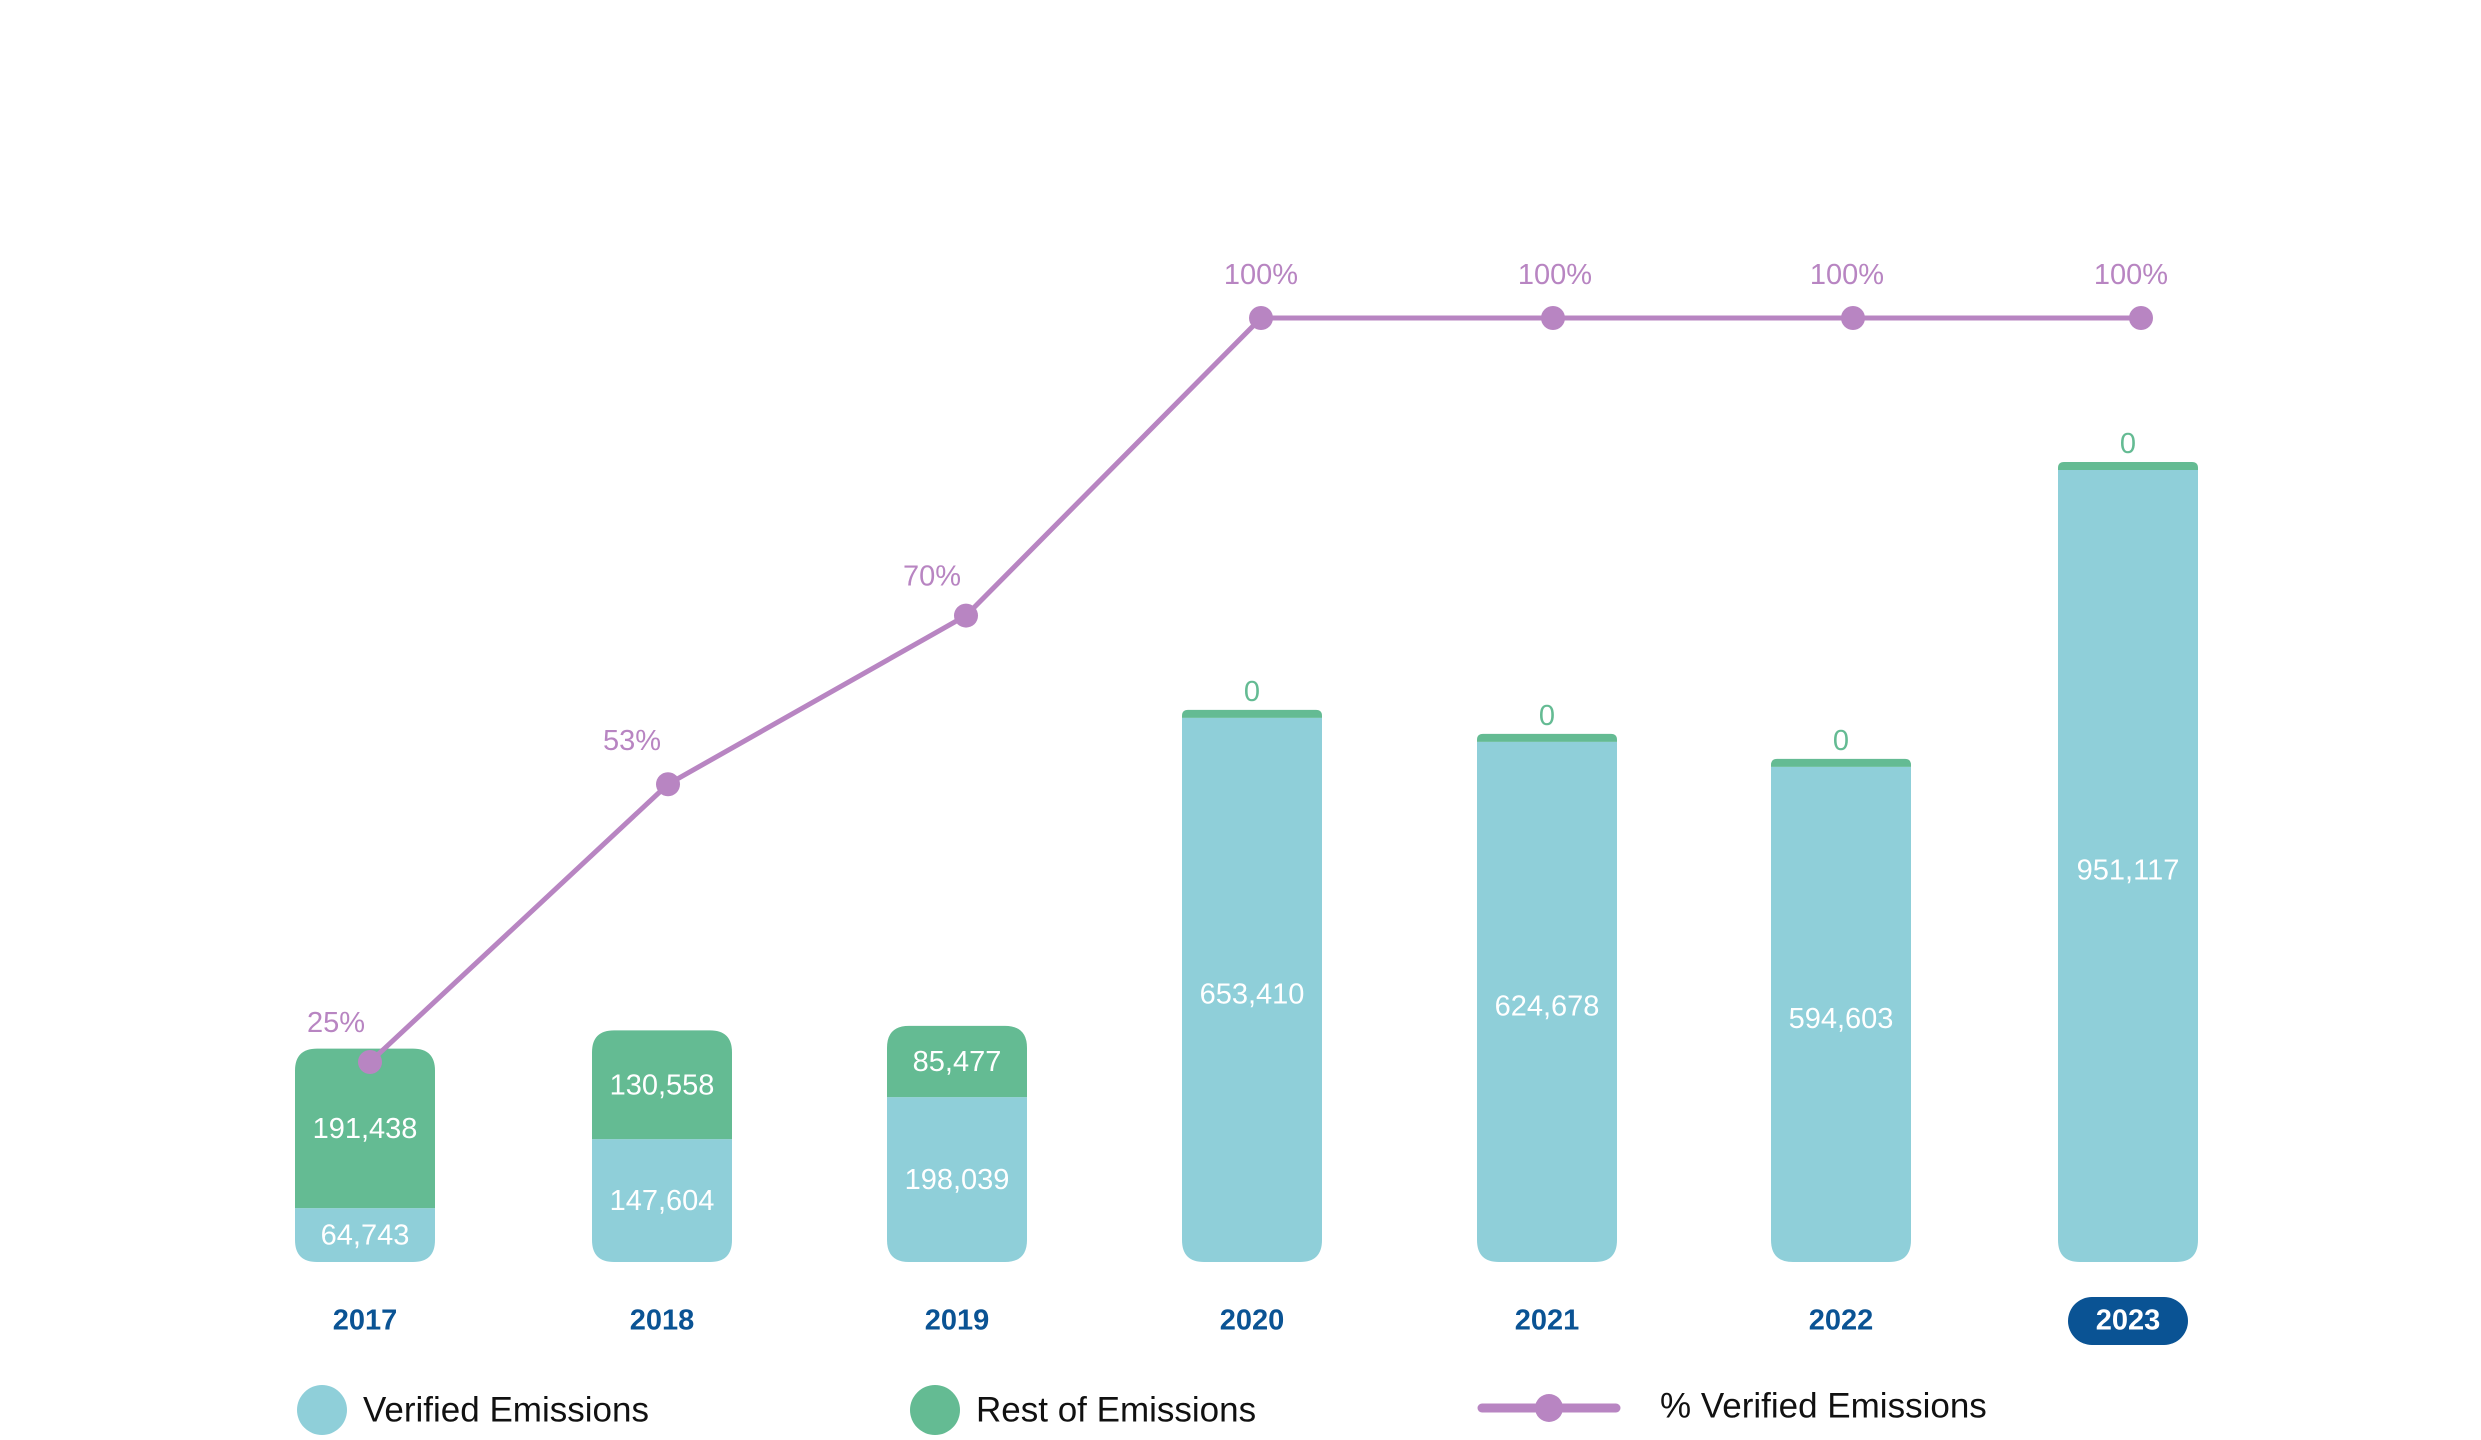  Describe the element at coordinates (322, 1410) in the screenshot. I see `legend-swatch-verified-emissions` at that location.